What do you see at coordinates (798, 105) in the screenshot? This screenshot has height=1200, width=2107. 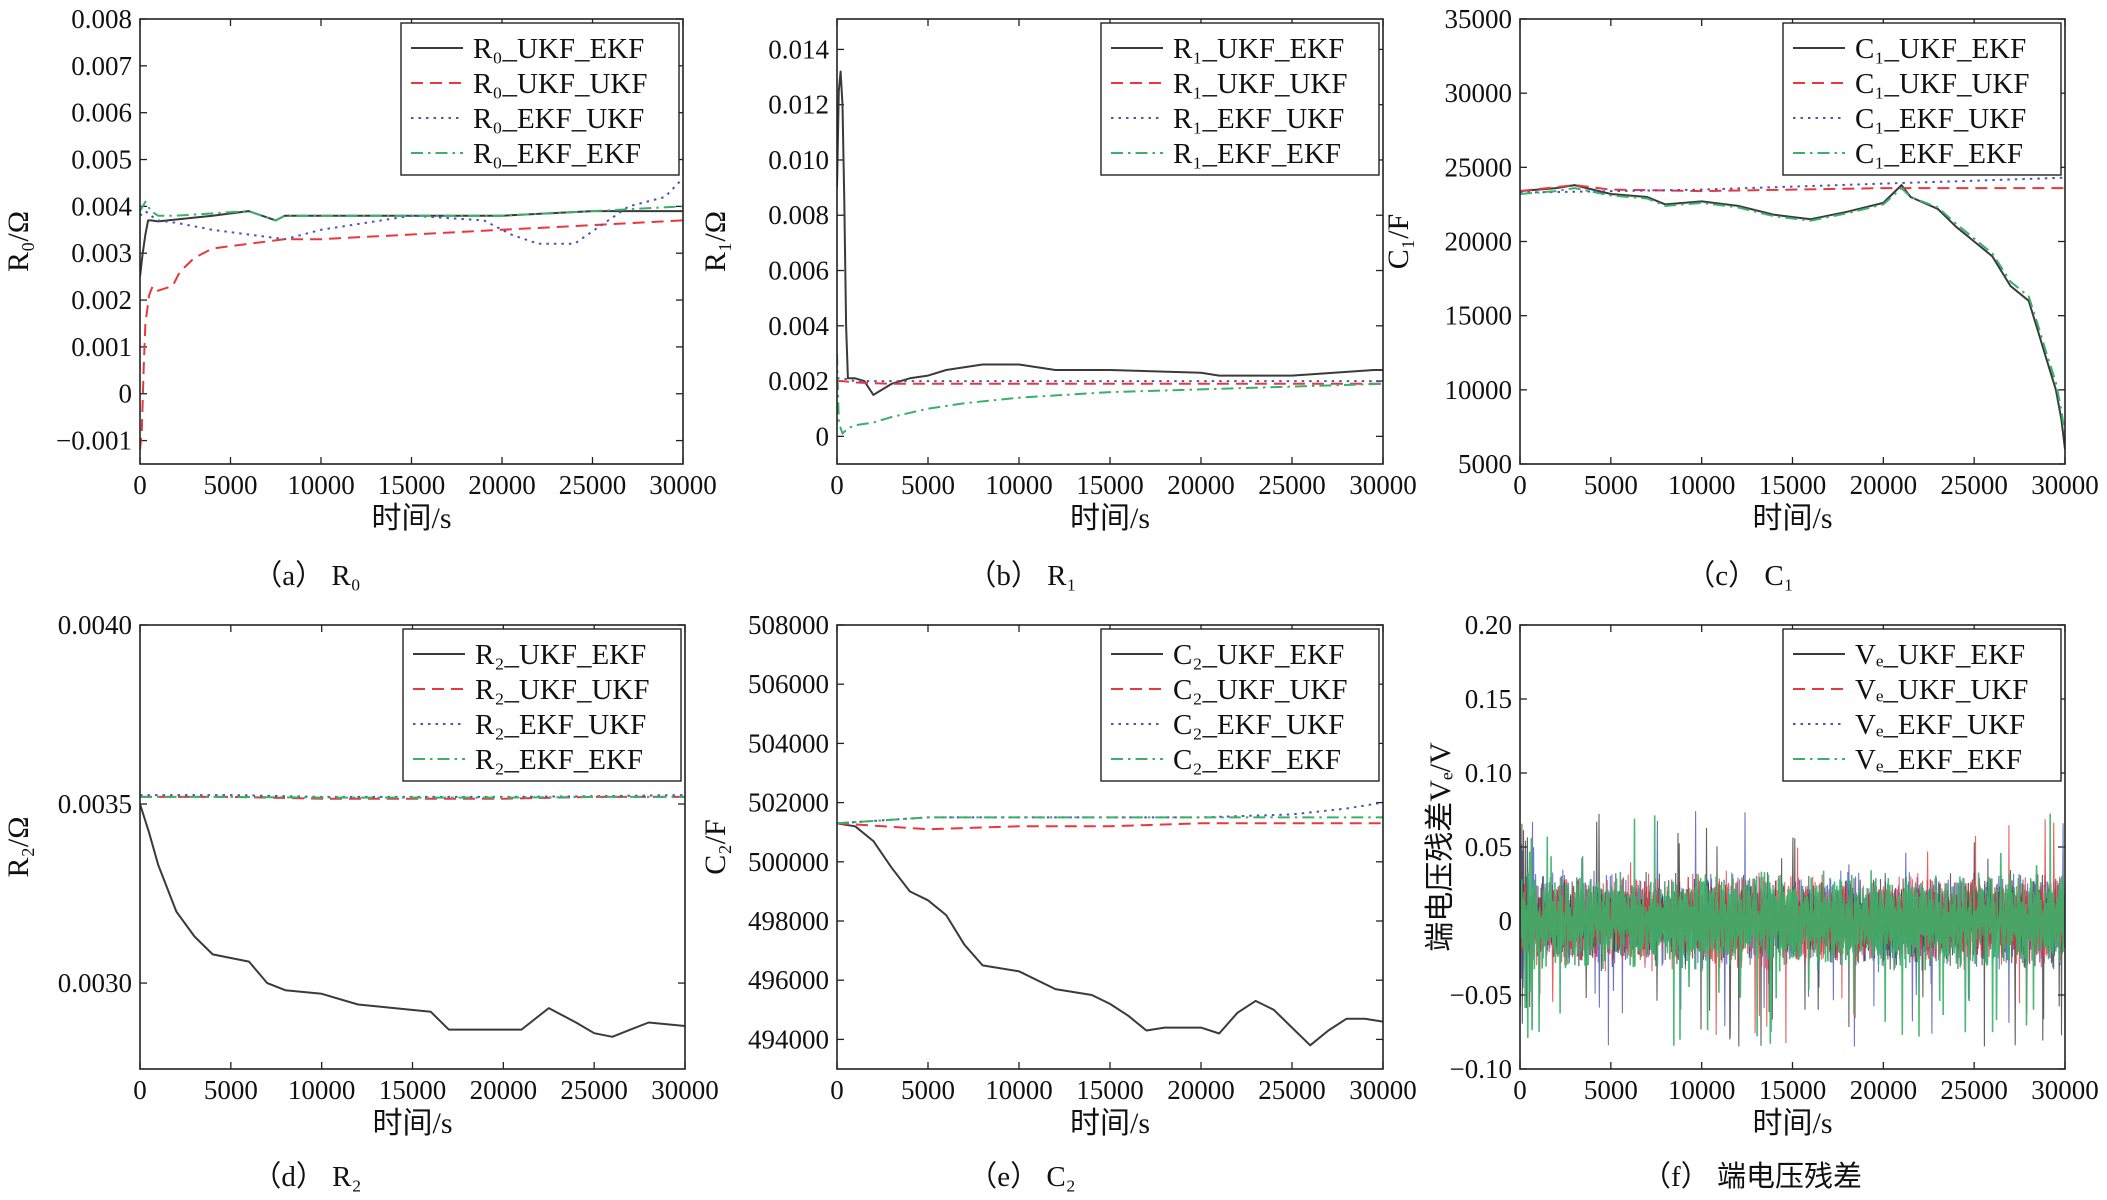 I see `y-tick-label: 0.012` at bounding box center [798, 105].